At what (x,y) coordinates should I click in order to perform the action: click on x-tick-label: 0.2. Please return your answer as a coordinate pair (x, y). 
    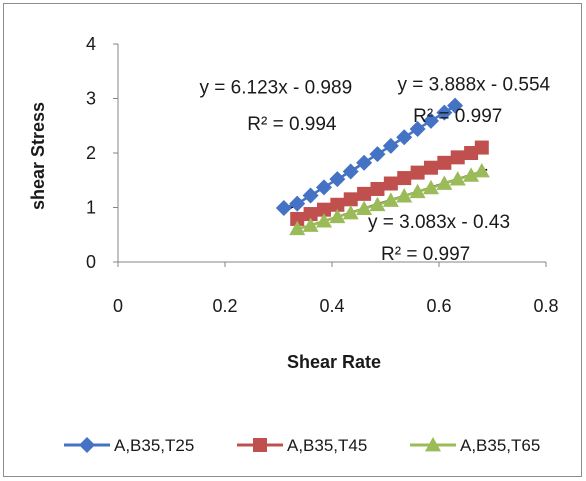
    Looking at the image, I should click on (224, 306).